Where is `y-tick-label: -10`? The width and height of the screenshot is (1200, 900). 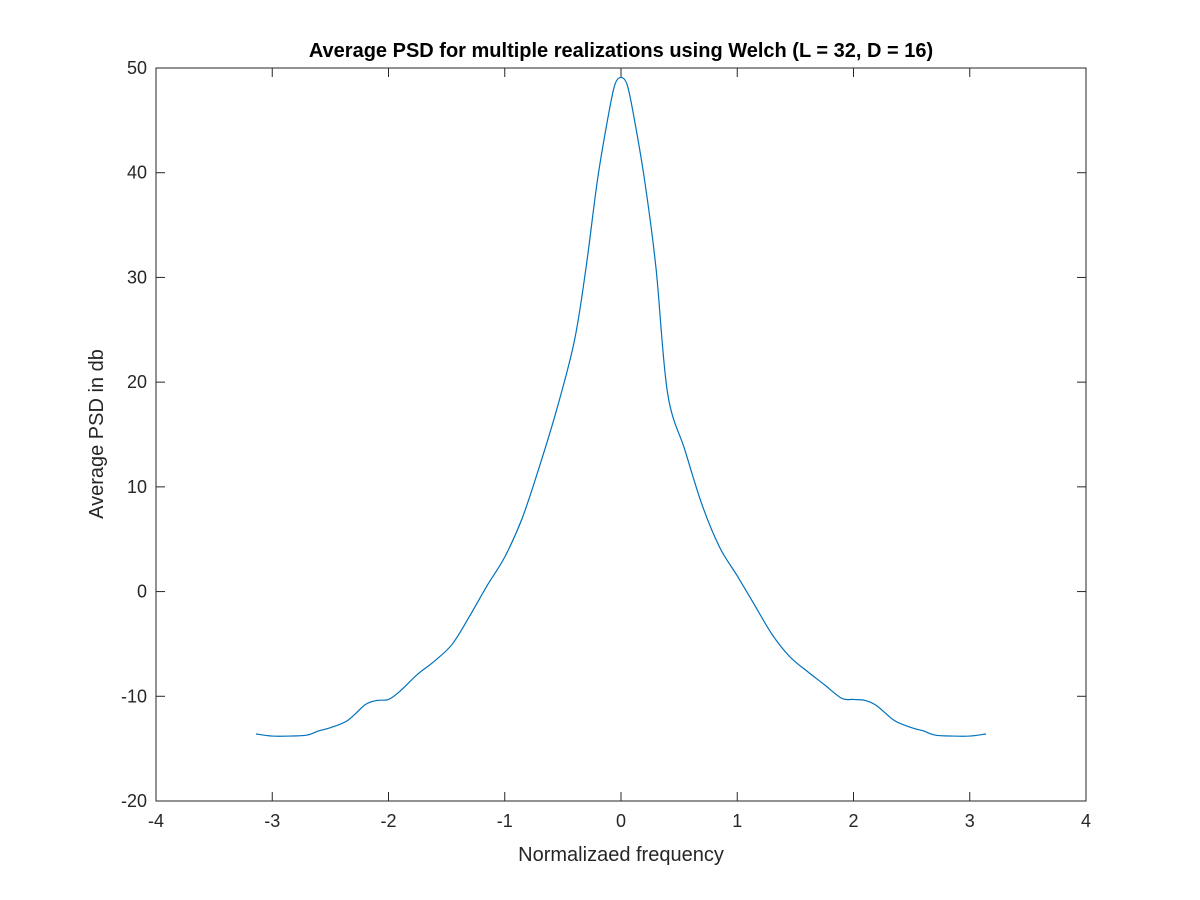
y-tick-label: -10 is located at coordinates (134, 696).